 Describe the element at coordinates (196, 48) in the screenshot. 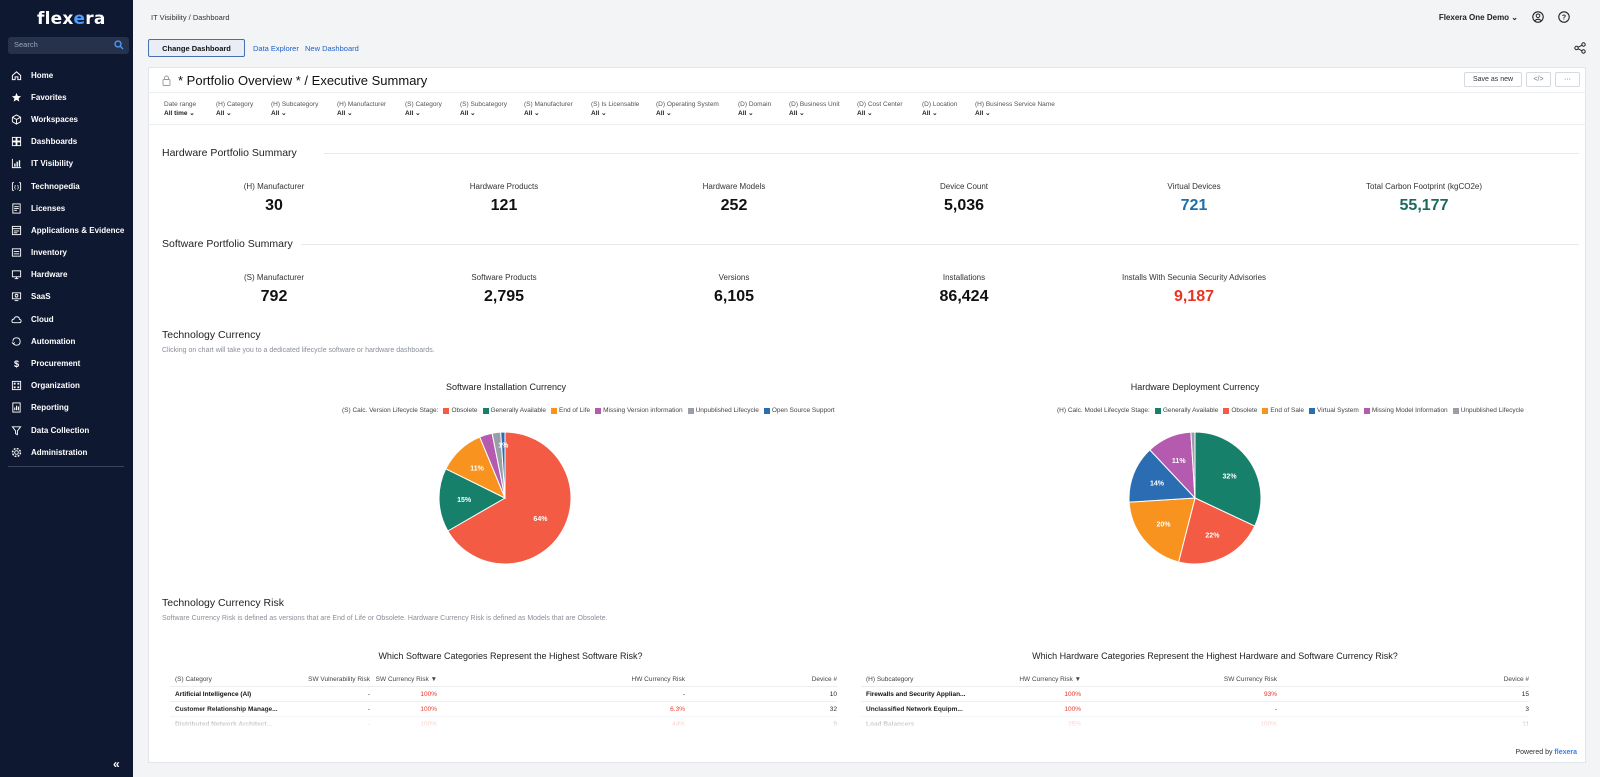

I see `change-dashboard-button: Change Dashboard` at that location.